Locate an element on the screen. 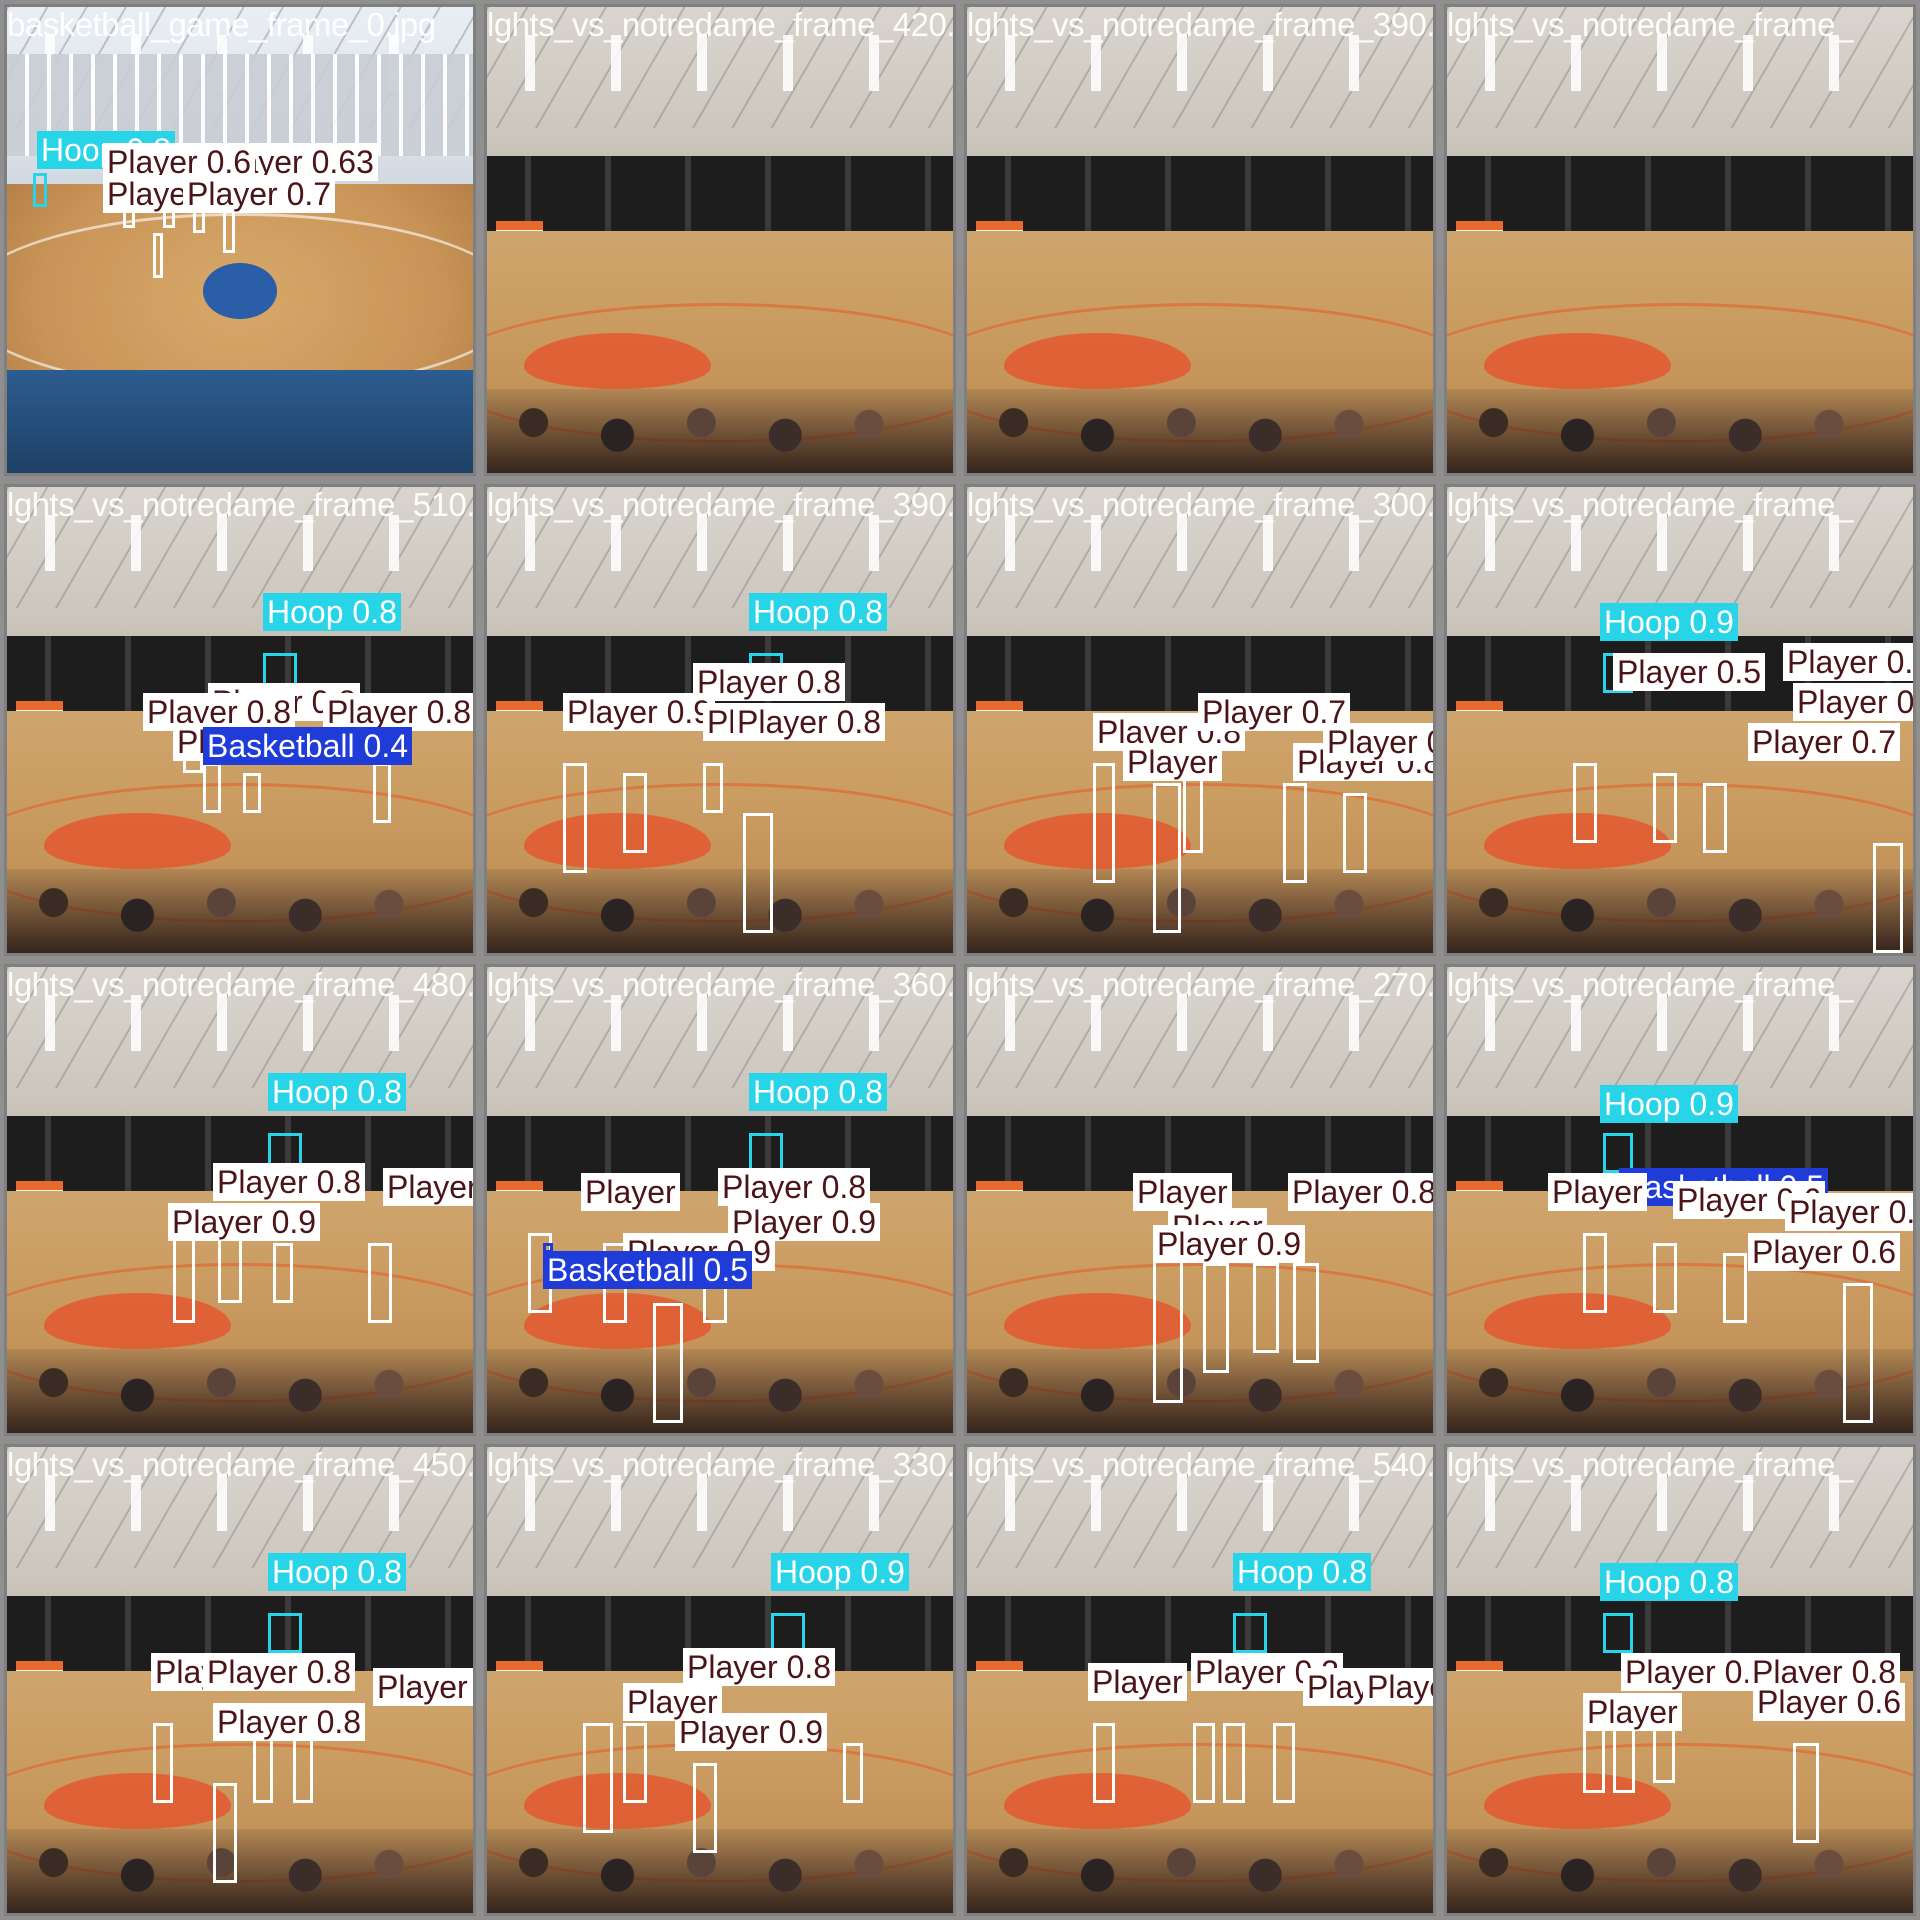 This screenshot has width=1920, height=1920. tile-filename-title: lghts_vs_notredame_frame_420.jpg is located at coordinates (721, 24).